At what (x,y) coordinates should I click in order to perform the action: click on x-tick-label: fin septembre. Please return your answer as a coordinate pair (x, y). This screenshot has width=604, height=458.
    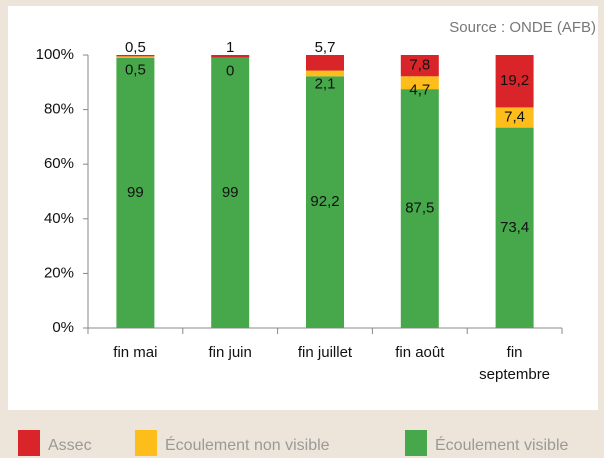
    Looking at the image, I should click on (515, 363).